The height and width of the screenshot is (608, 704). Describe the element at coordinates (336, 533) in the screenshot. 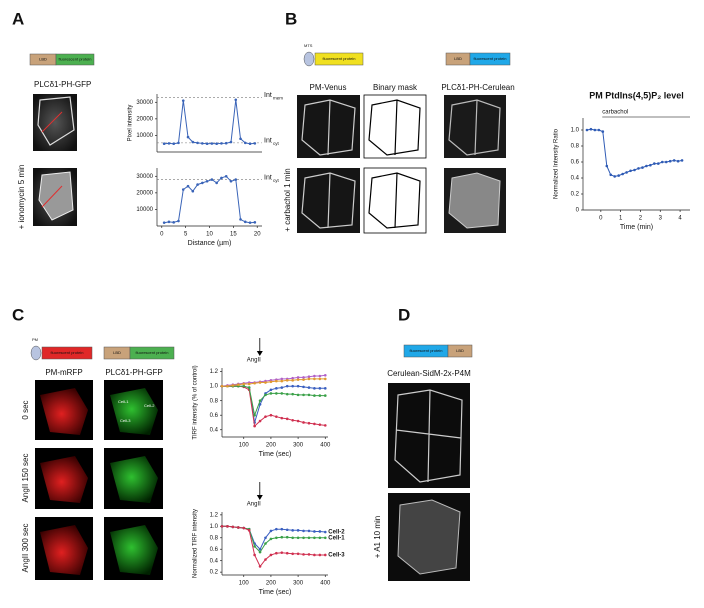

I see `series-label: Cell-2` at that location.